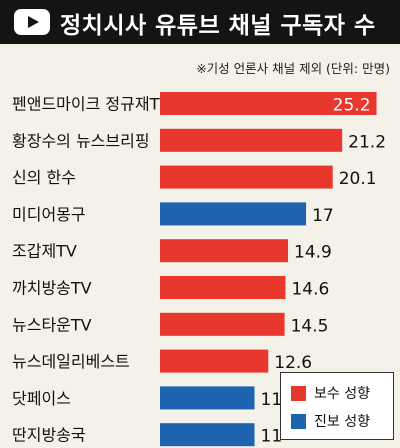 The width and height of the screenshot is (400, 448). Describe the element at coordinates (71, 361) in the screenshot. I see `category-label: 뉴스데일리베스트` at that location.